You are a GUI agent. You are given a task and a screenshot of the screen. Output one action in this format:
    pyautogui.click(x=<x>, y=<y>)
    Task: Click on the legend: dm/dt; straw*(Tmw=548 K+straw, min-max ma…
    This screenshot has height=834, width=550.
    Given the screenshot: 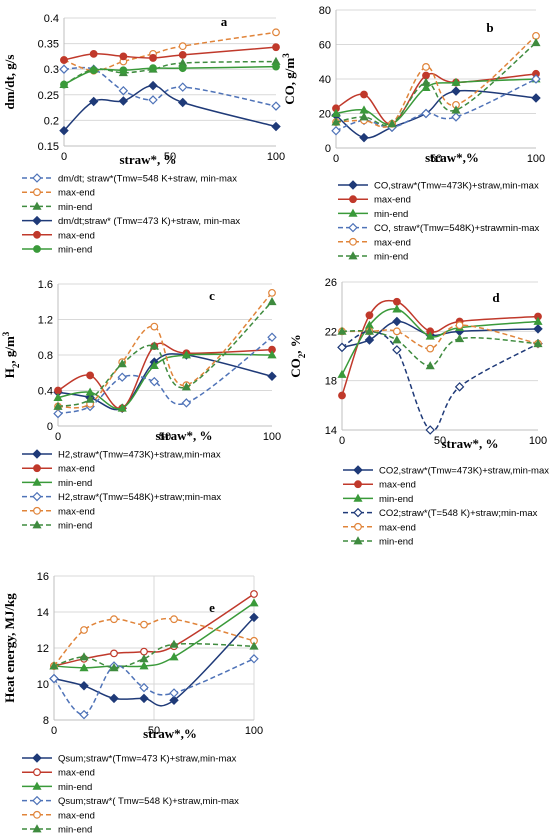 What is the action you would take?
    pyautogui.click(x=131, y=214)
    